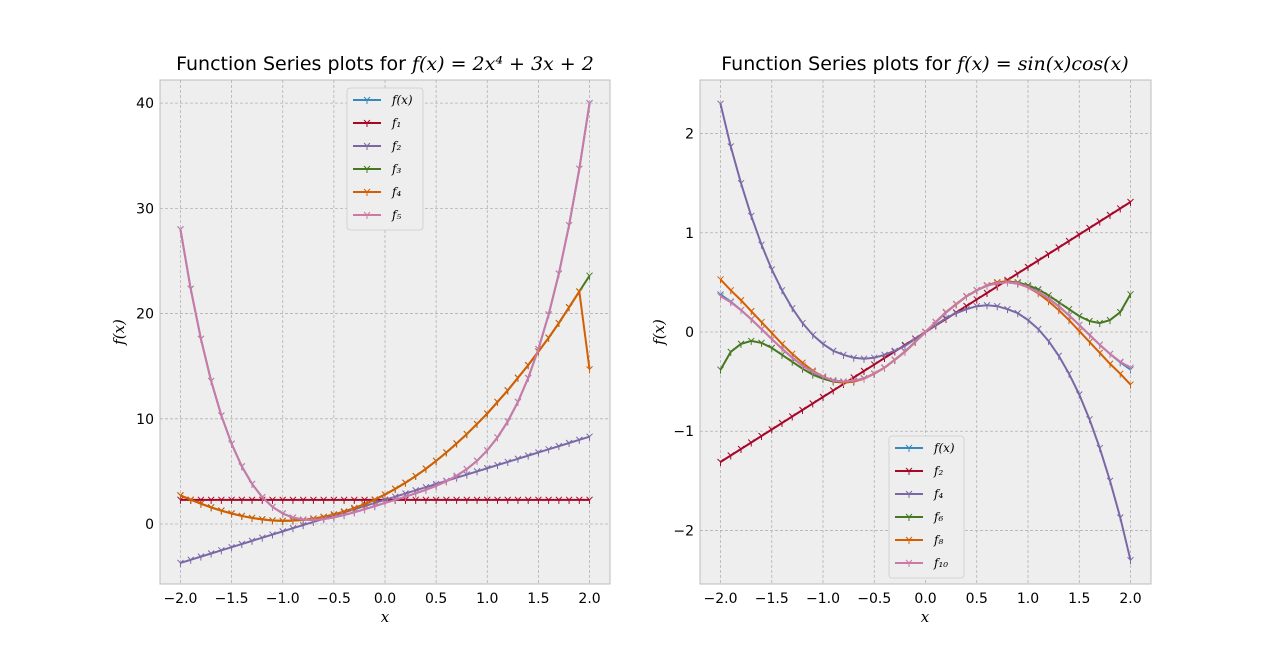  What do you see at coordinates (772, 599) in the screenshot?
I see `x-tick-label: −1.5` at bounding box center [772, 599].